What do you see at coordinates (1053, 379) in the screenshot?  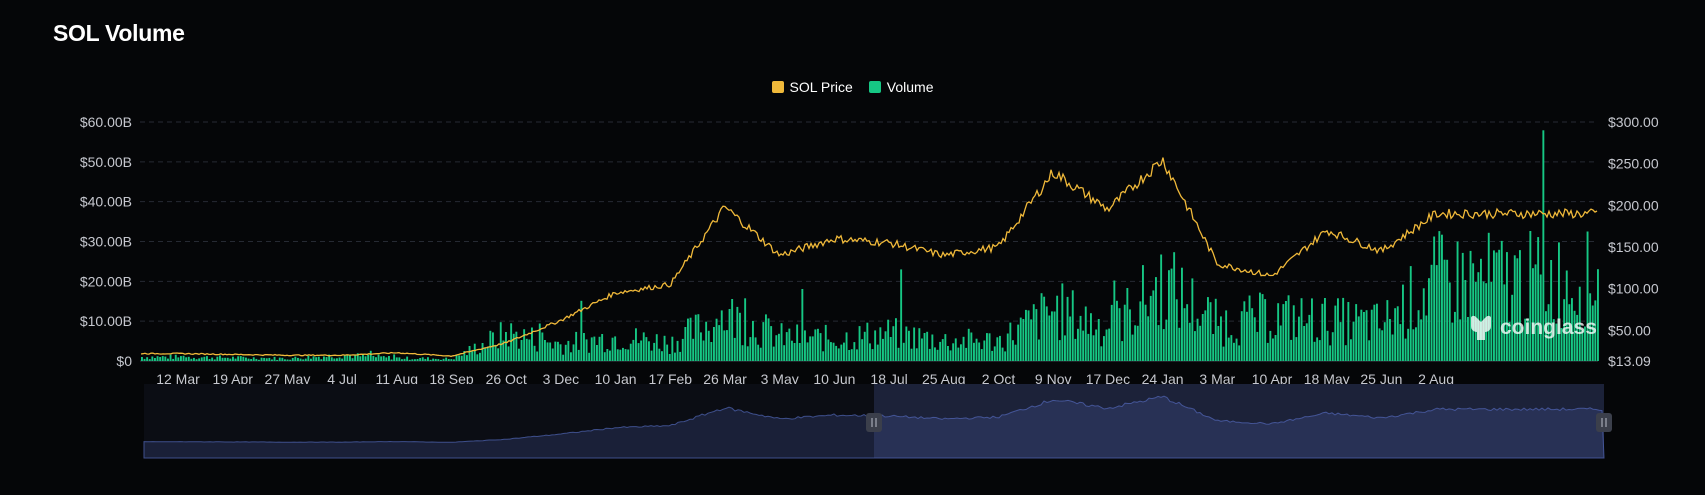 I see `x-tick-label: 9 Nov` at bounding box center [1053, 379].